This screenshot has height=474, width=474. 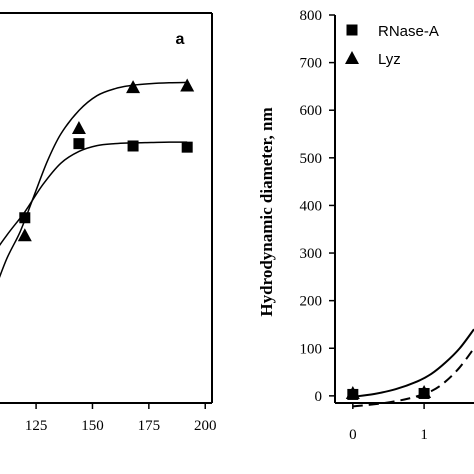 What do you see at coordinates (389, 59) in the screenshot?
I see `legend-label: Lyz` at bounding box center [389, 59].